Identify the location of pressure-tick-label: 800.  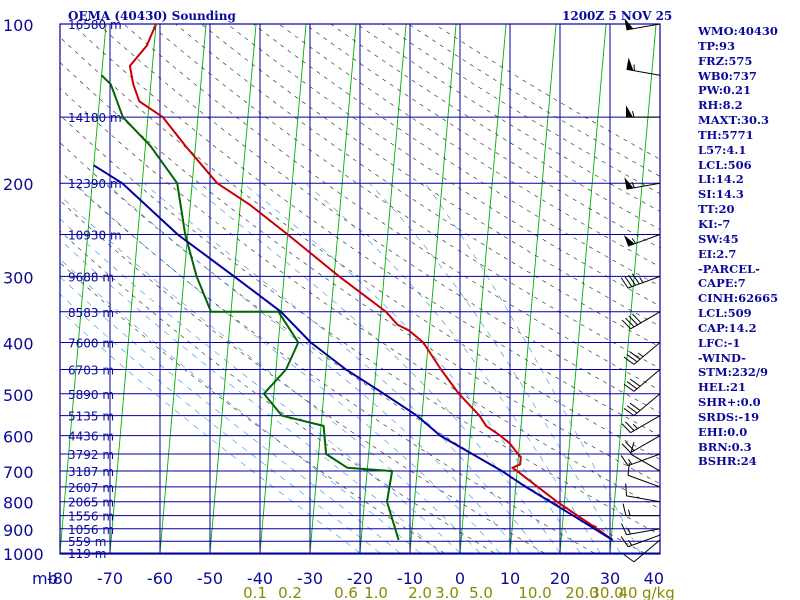
(18, 503).